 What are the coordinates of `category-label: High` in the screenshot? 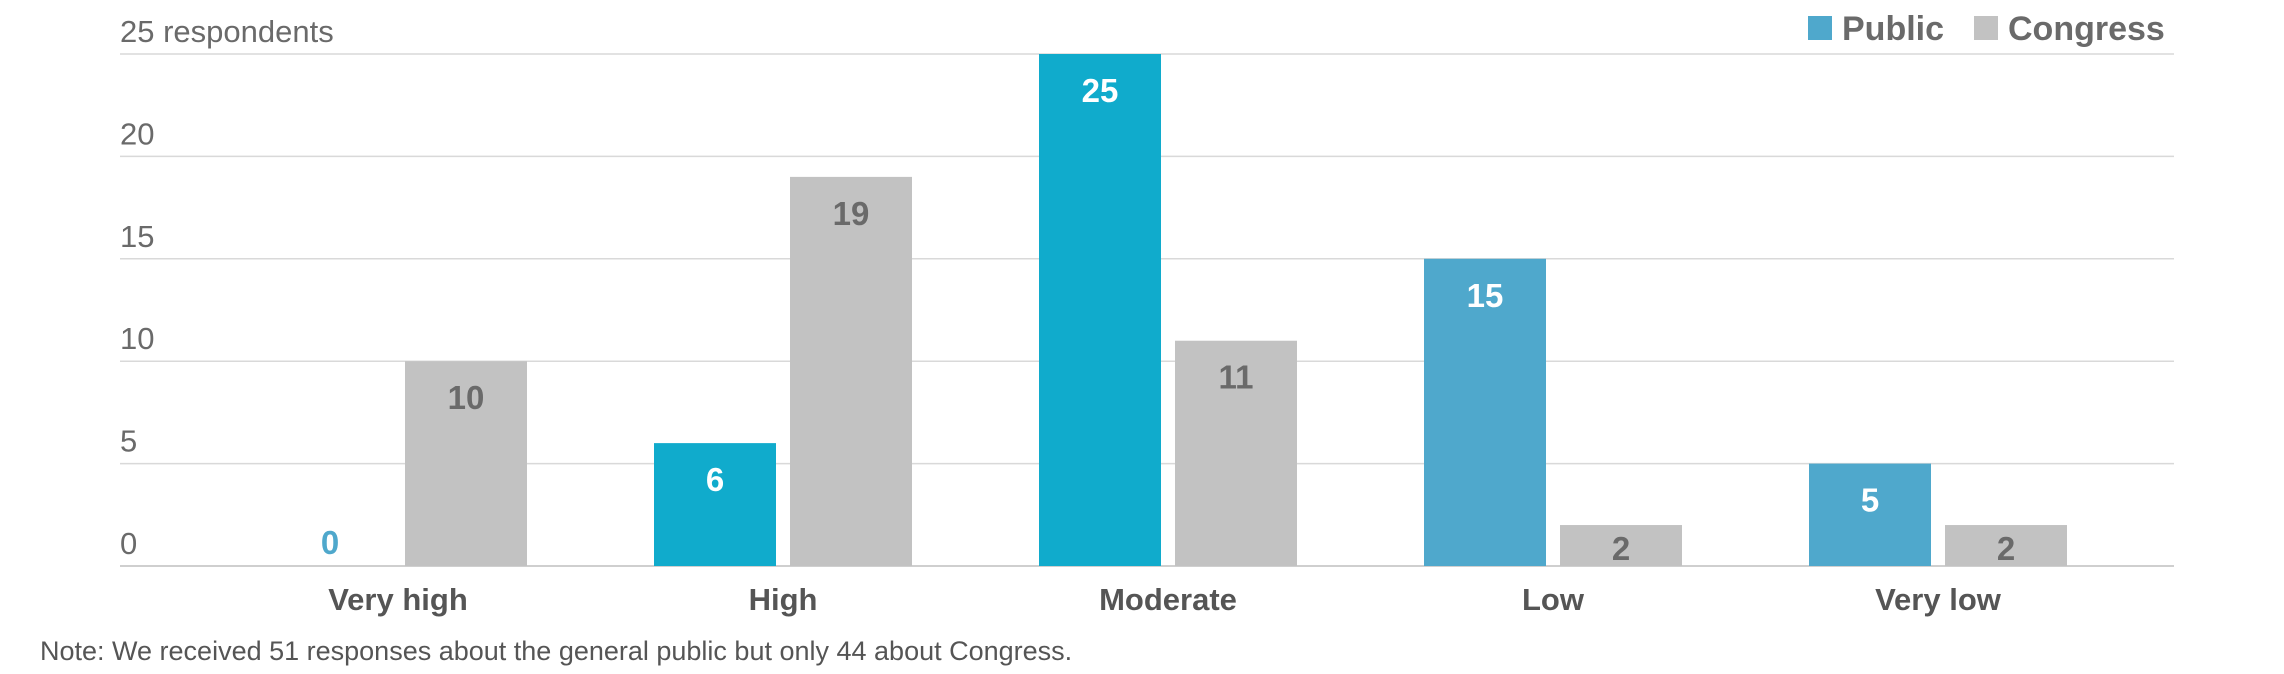 It's located at (783, 599).